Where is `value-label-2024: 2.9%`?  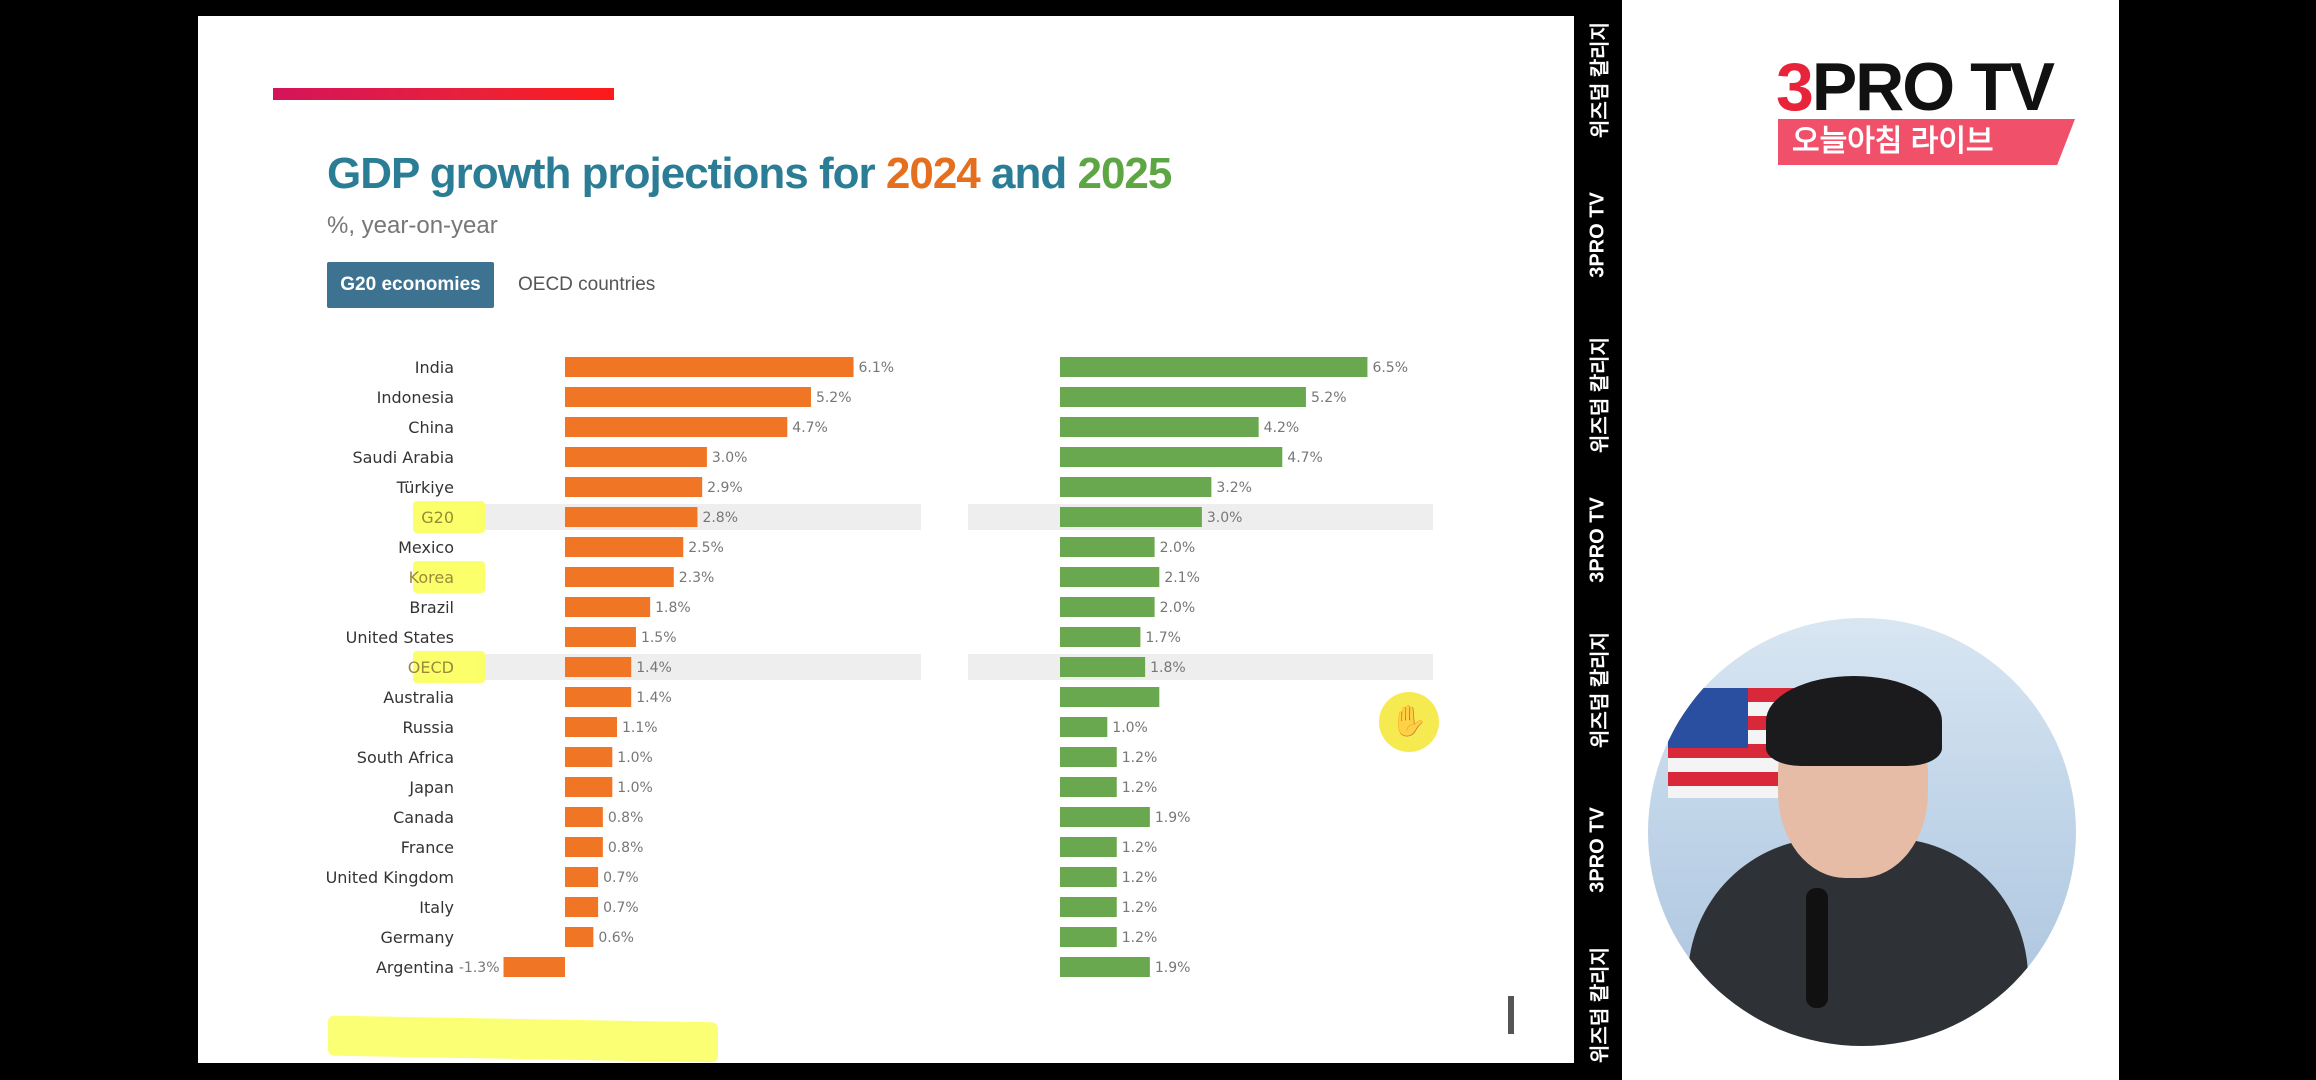
value-label-2024: 2.9% is located at coordinates (725, 488).